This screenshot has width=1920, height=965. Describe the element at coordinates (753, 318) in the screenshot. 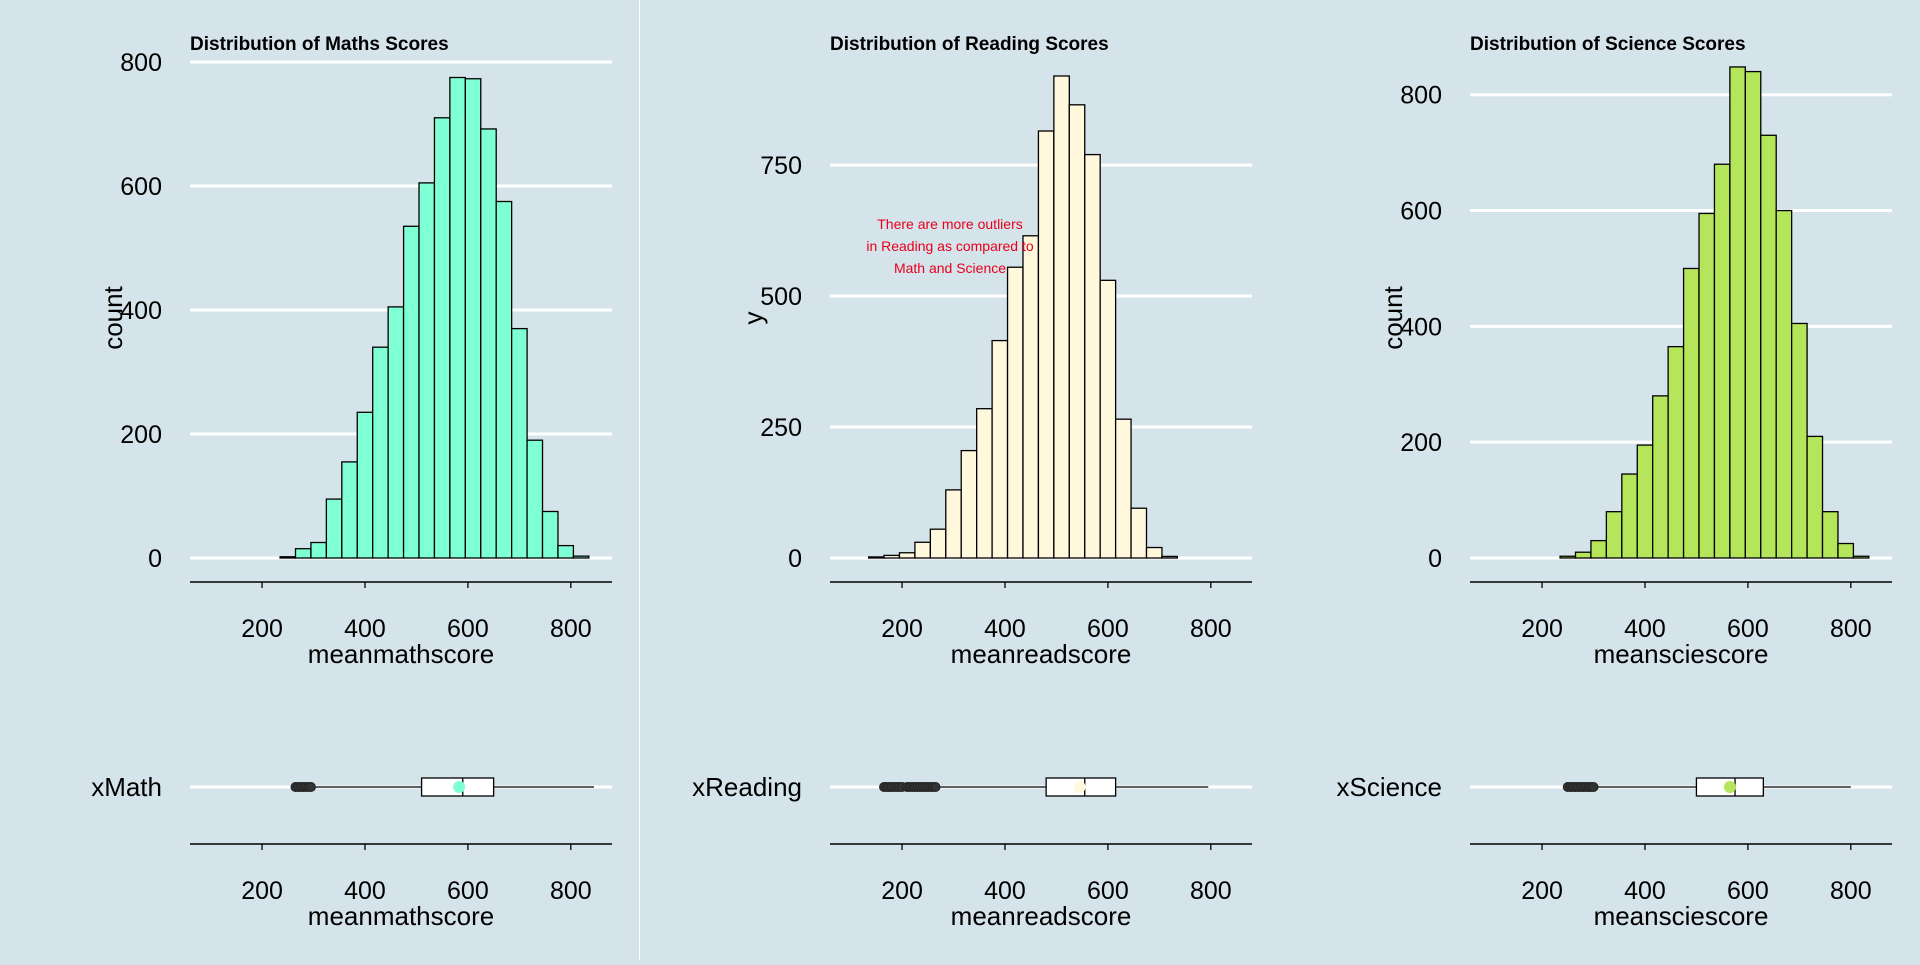

I see `y-axis-label: y` at that location.